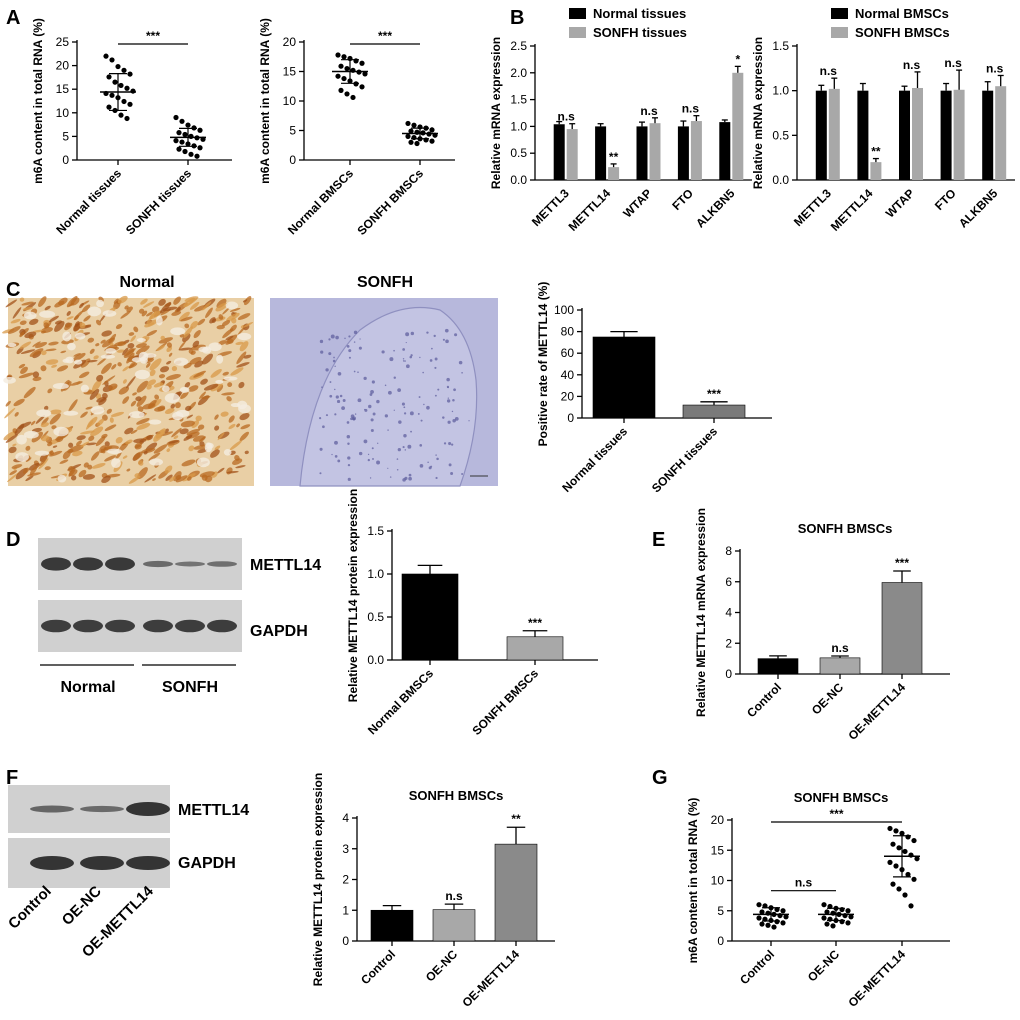 This screenshot has width=1020, height=1020. Describe the element at coordinates (568, 396) in the screenshot. I see `y-tick-label: 20` at that location.